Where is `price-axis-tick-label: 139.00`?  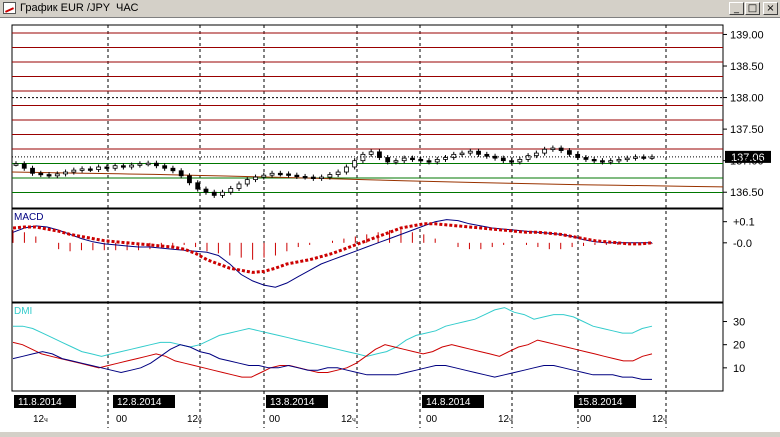 price-axis-tick-label: 139.00 is located at coordinates (747, 35).